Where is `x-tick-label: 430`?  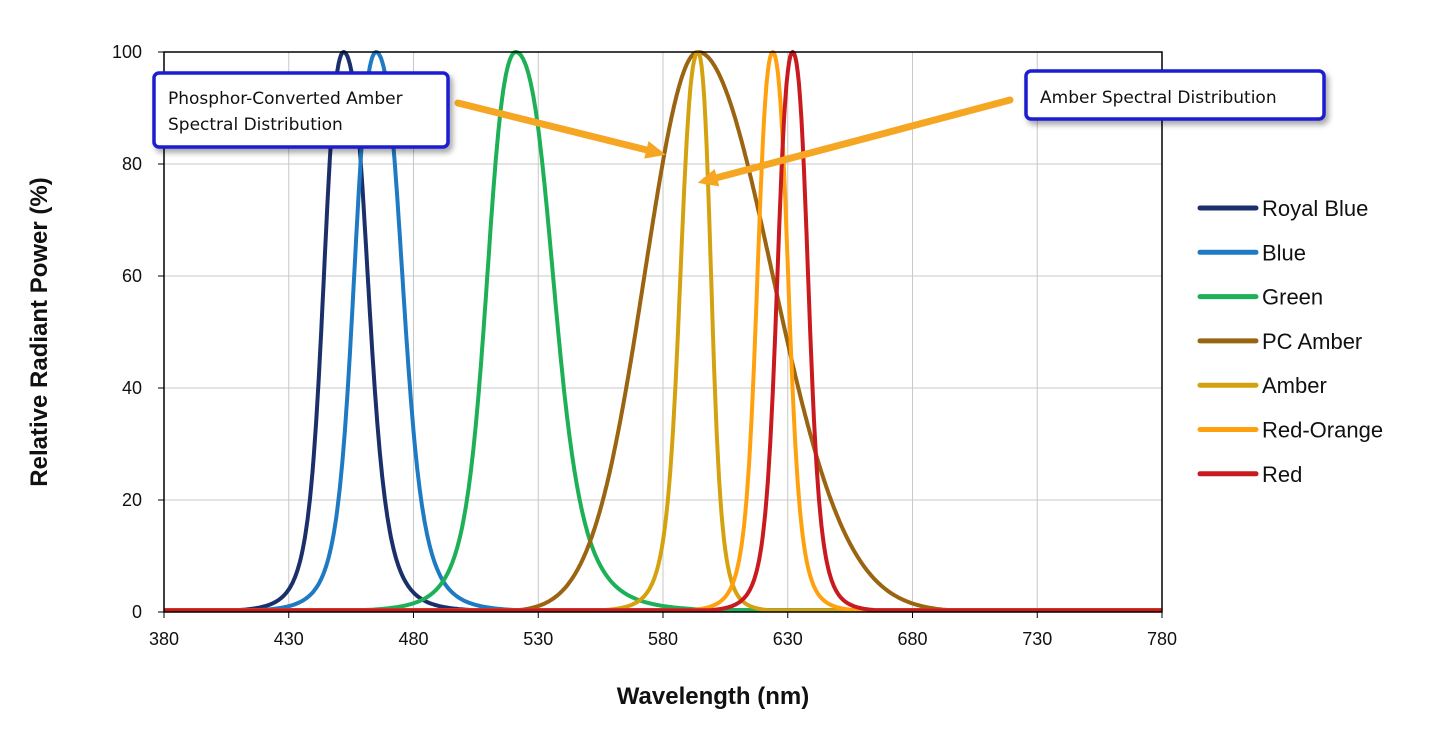
x-tick-label: 430 is located at coordinates (289, 639).